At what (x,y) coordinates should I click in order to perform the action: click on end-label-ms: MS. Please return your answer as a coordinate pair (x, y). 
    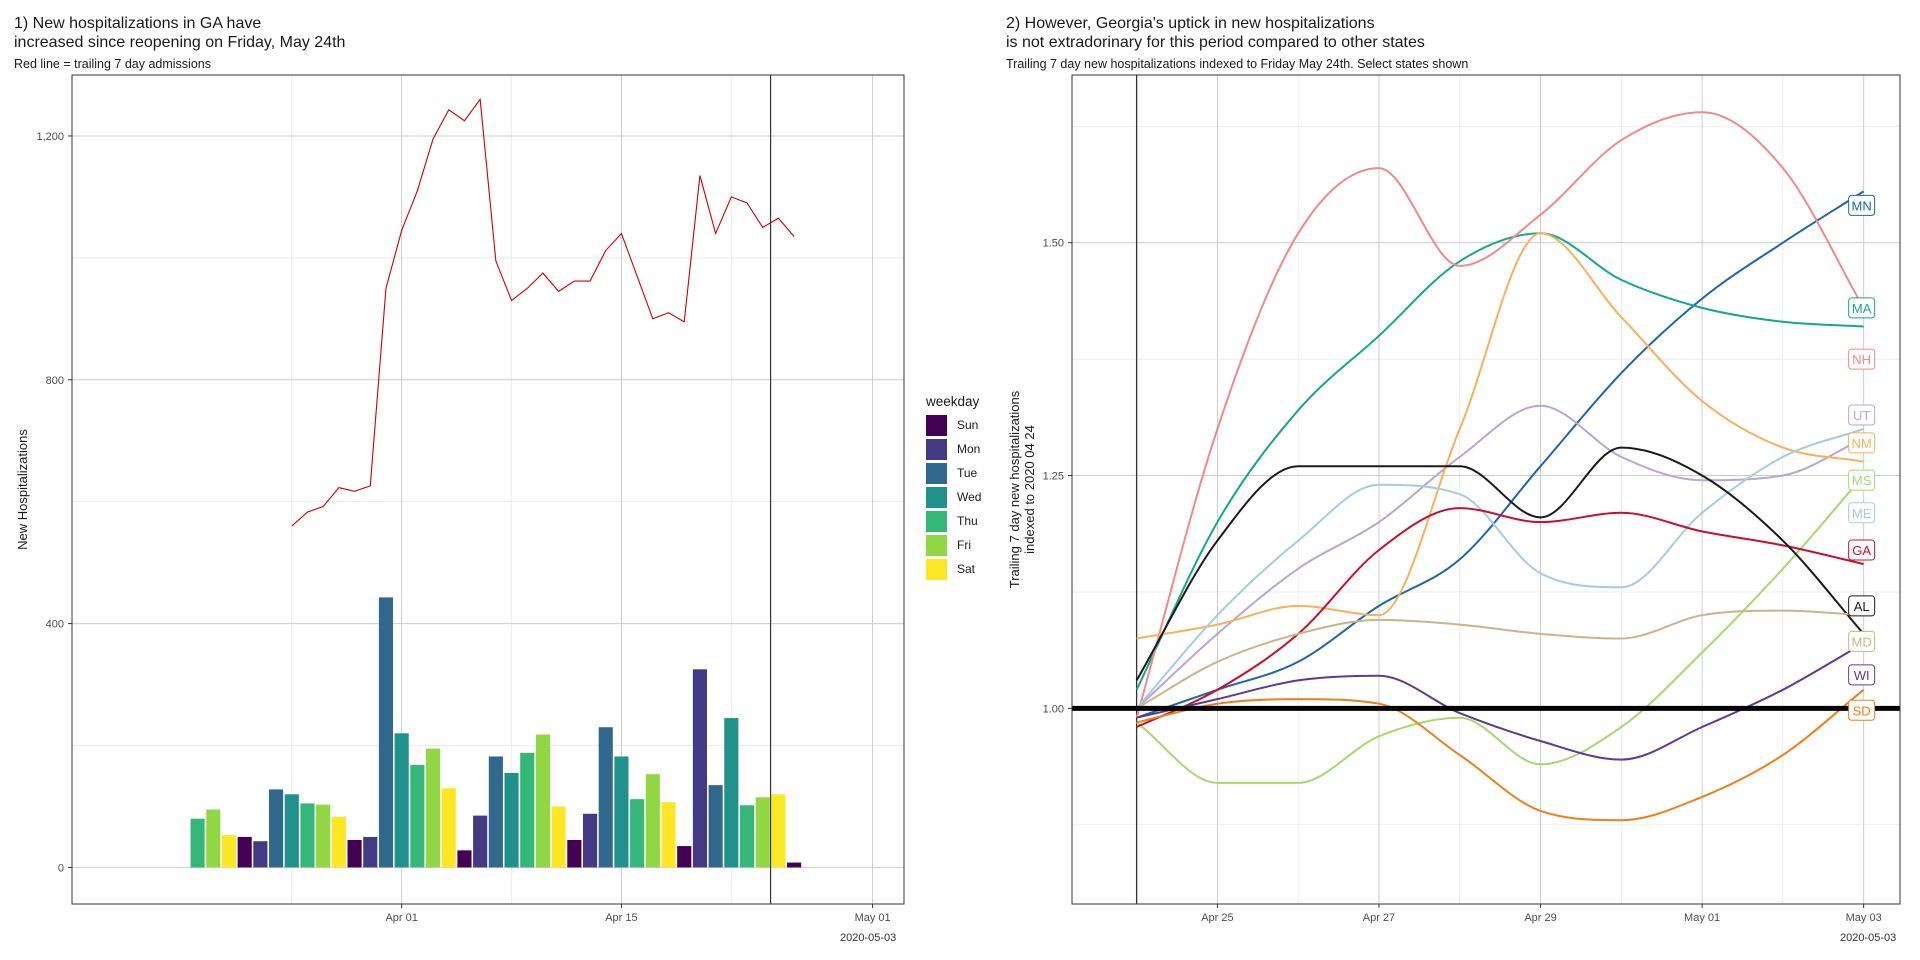
    Looking at the image, I should click on (1862, 480).